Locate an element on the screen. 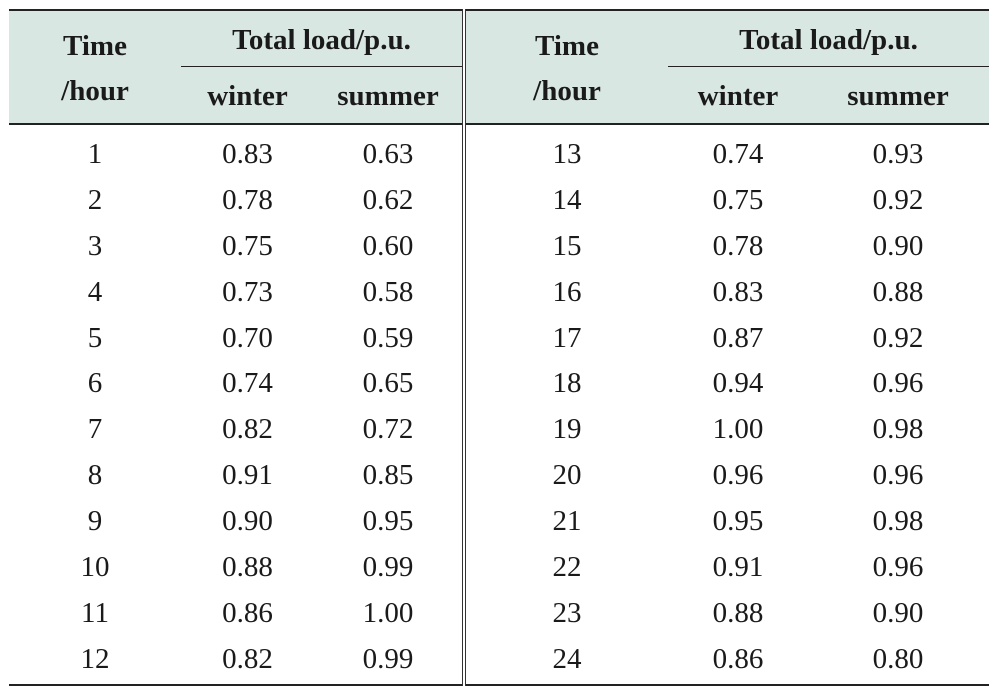 The image size is (995, 694). header-band-left: Time /hour Total load/p.u. winter summer is located at coordinates (235, 68).